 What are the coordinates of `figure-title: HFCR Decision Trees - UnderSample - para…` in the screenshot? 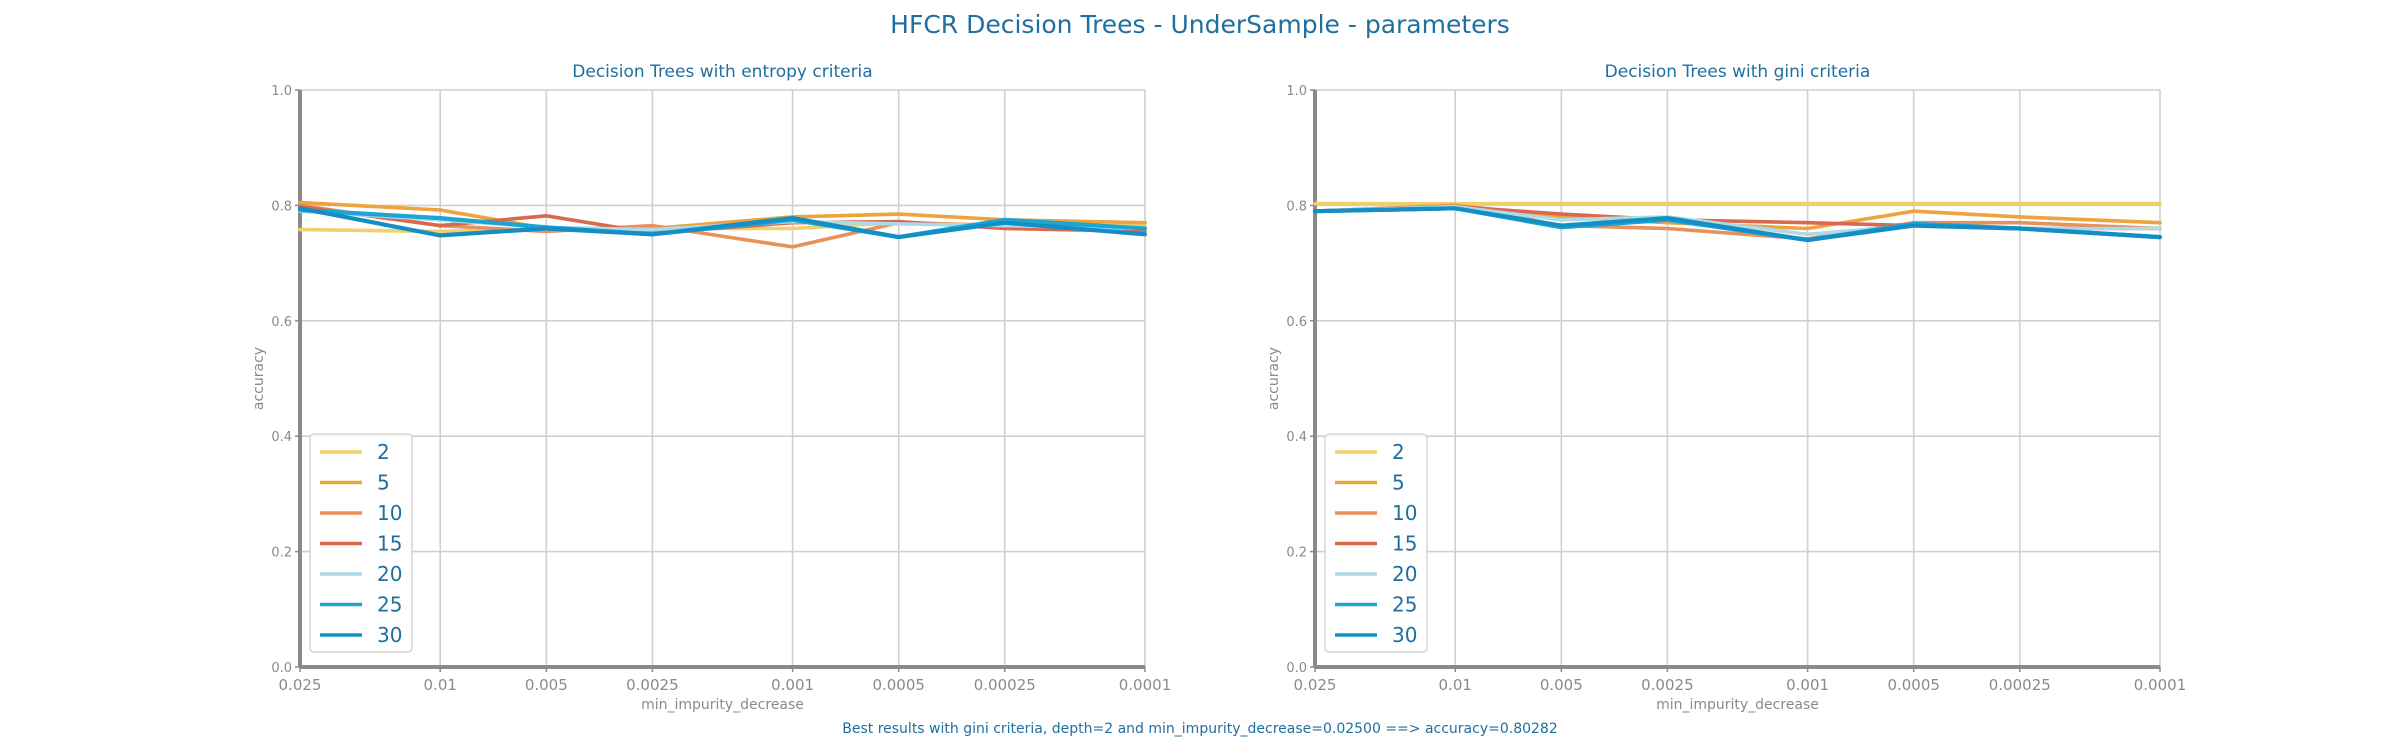 It's located at (1200, 24).